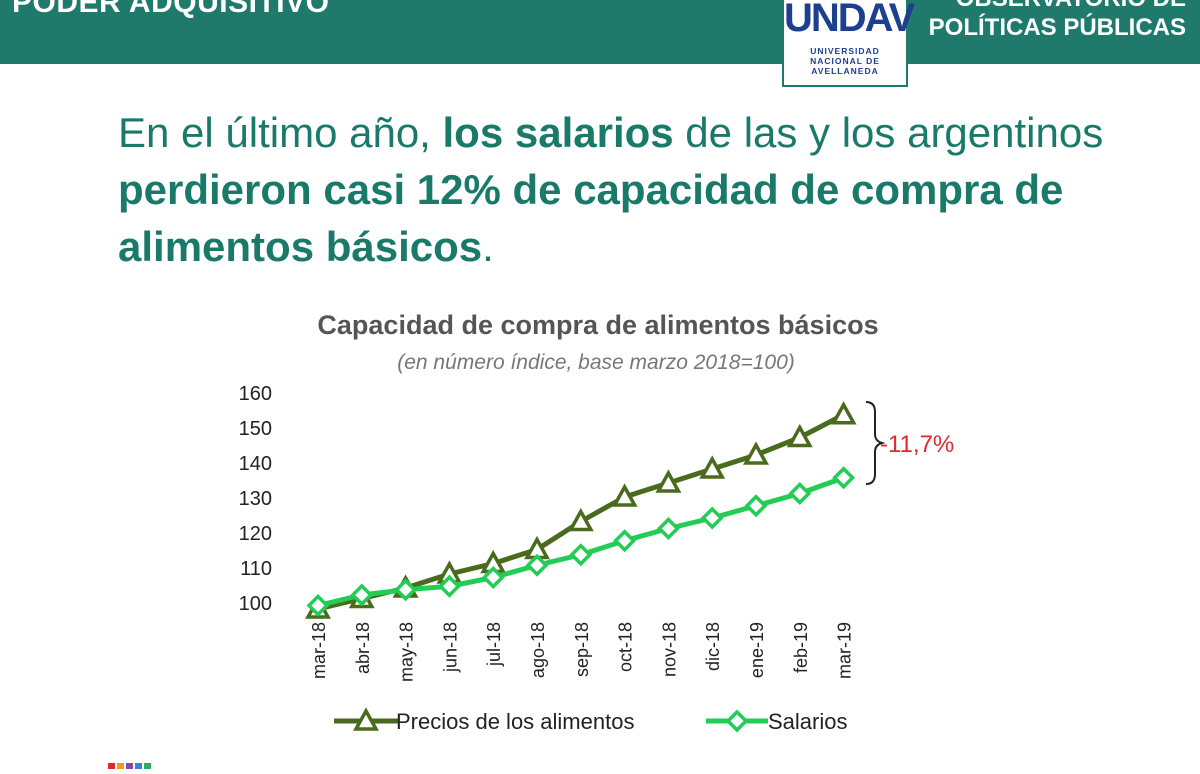  I want to click on gap-label: -11,7%, so click(917, 444).